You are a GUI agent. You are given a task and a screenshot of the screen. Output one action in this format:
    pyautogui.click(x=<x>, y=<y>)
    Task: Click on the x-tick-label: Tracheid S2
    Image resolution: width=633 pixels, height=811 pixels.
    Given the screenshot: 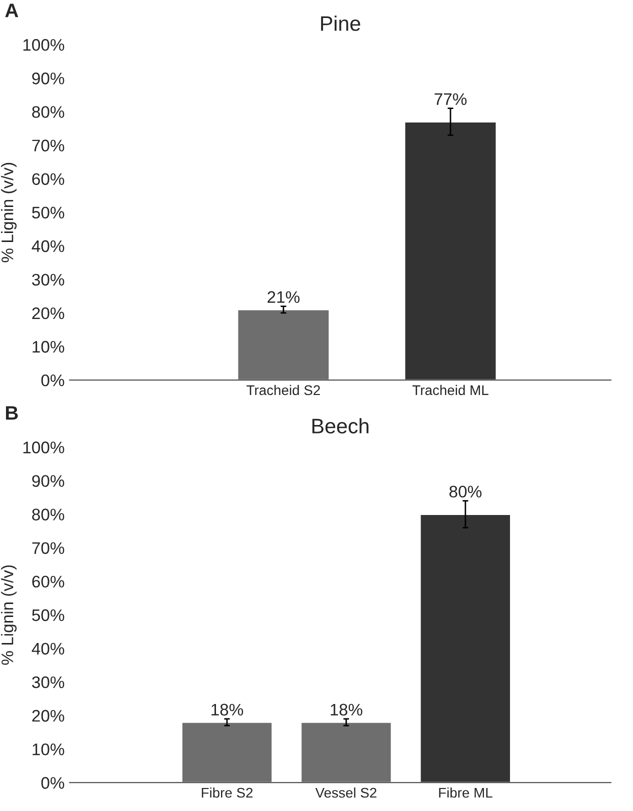 What is the action you would take?
    pyautogui.click(x=283, y=390)
    